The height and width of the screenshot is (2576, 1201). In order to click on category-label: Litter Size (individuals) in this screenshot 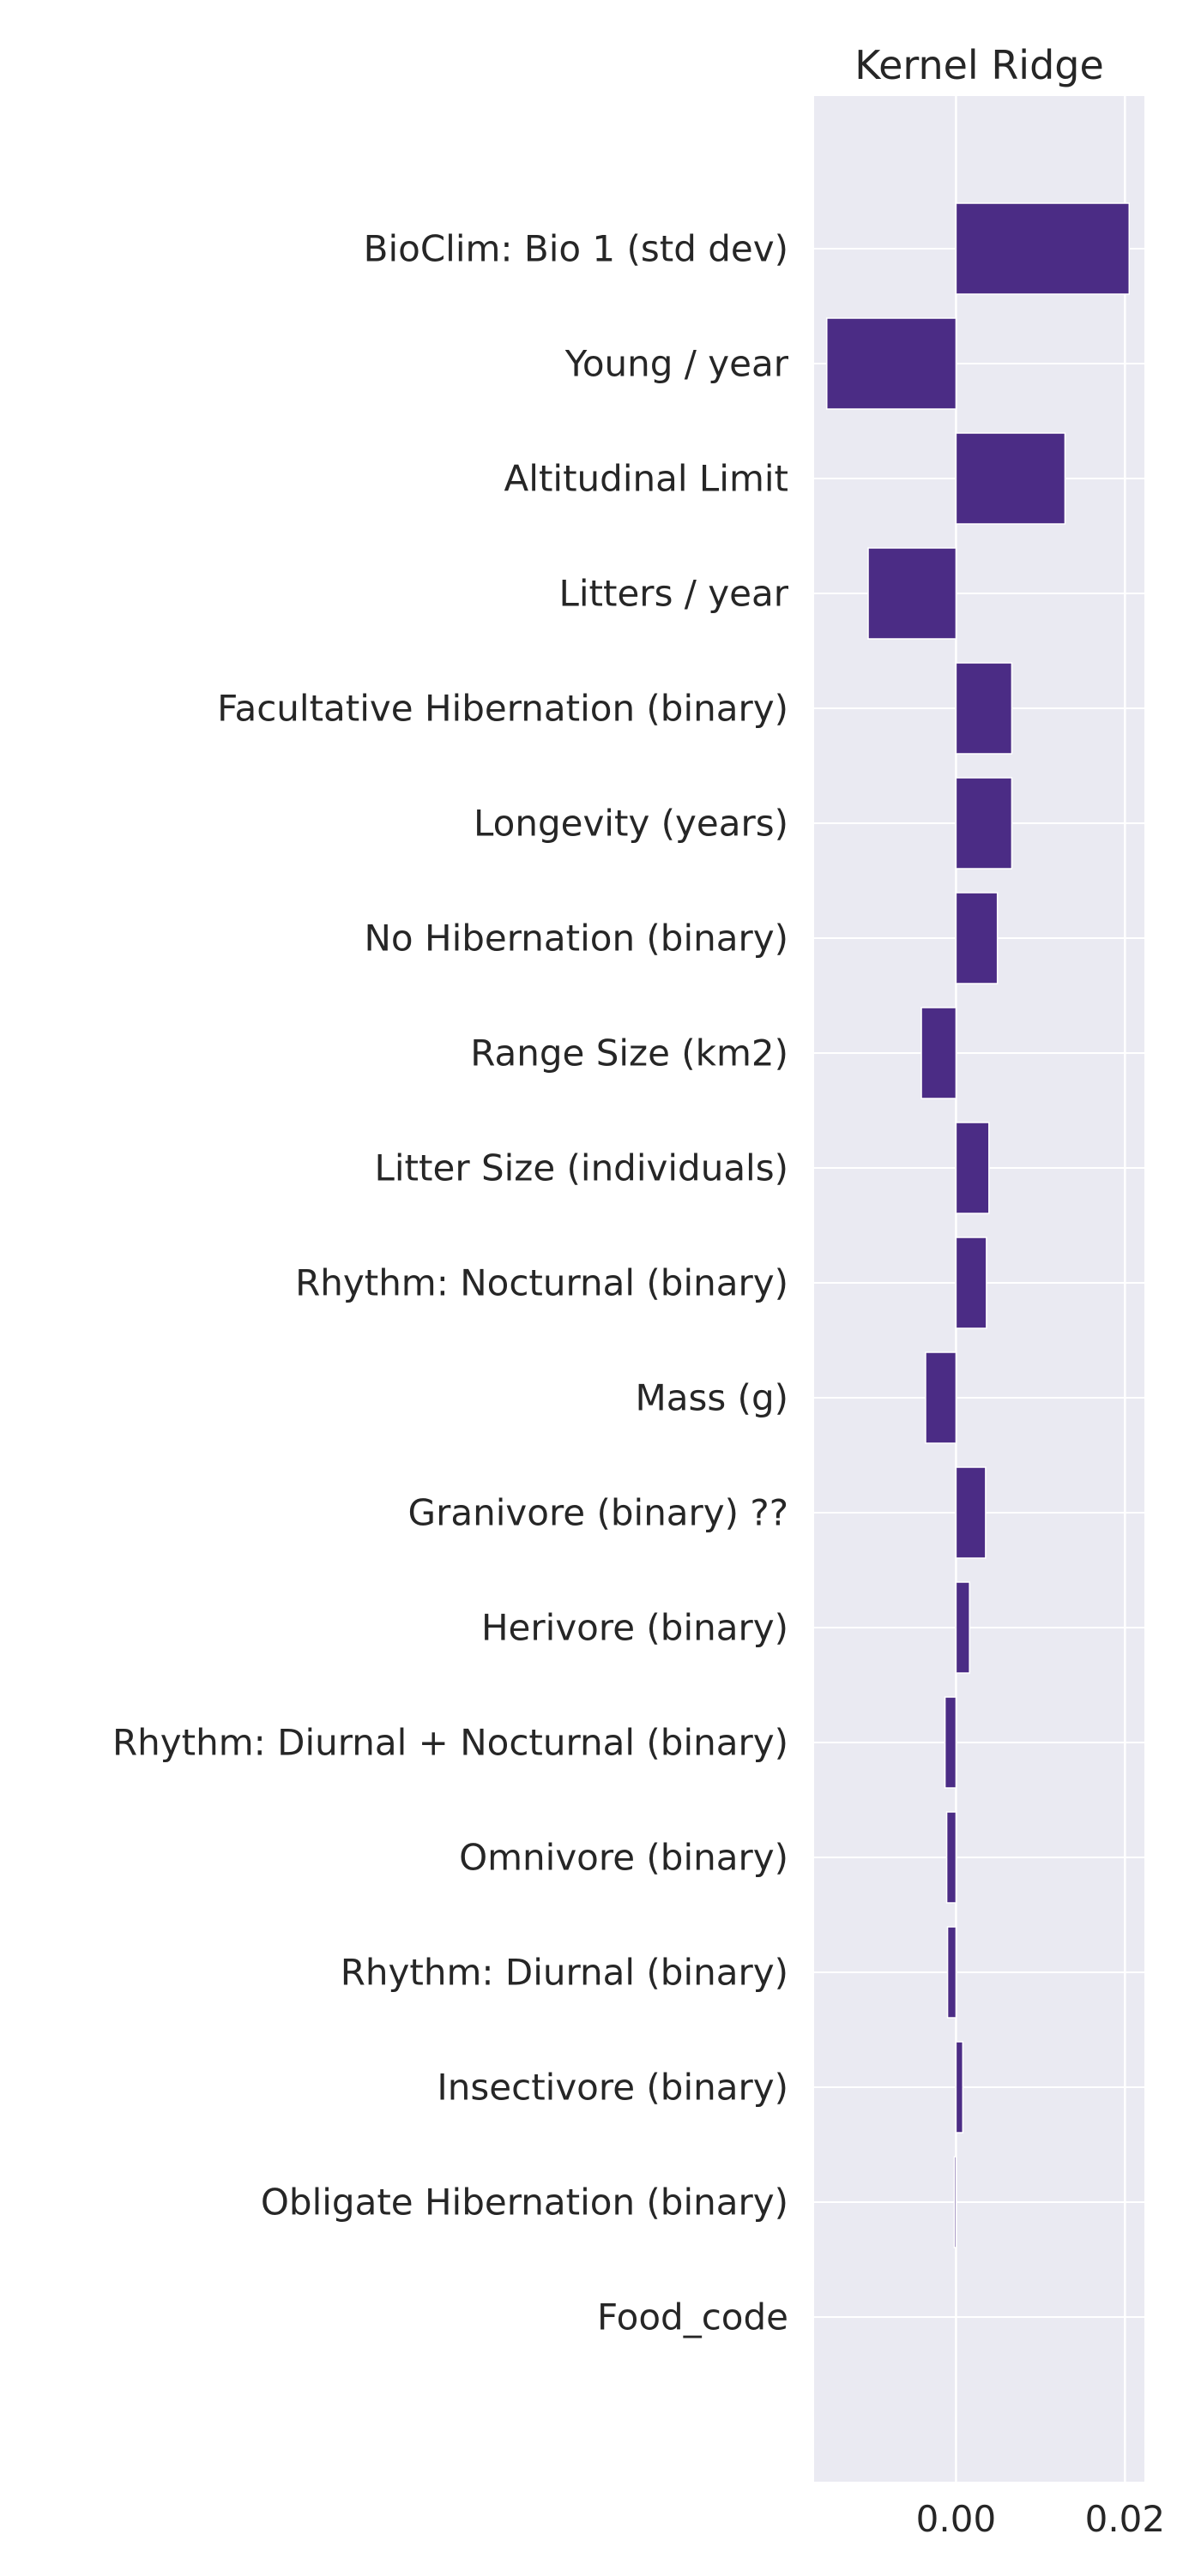, I will do `click(581, 1168)`.